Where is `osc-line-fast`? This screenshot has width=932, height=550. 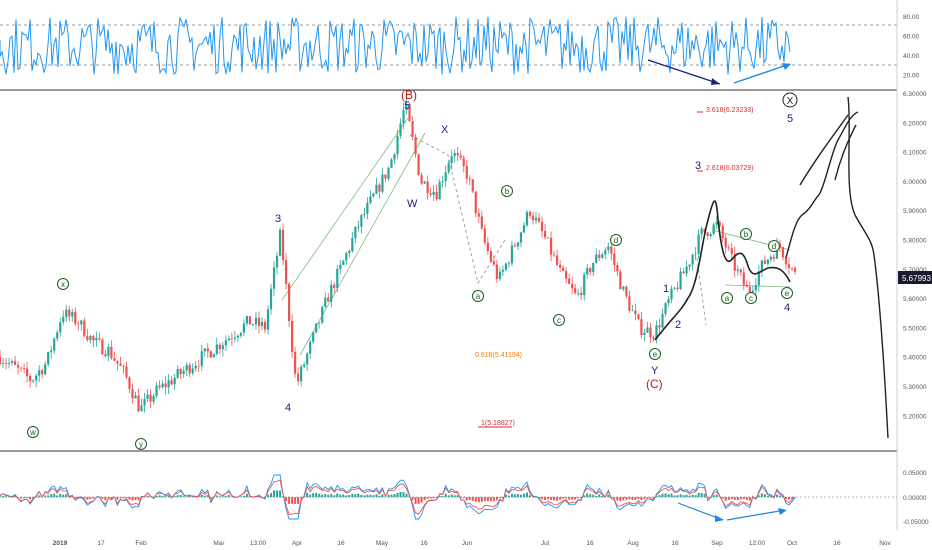
osc-line-fast is located at coordinates (398, 497).